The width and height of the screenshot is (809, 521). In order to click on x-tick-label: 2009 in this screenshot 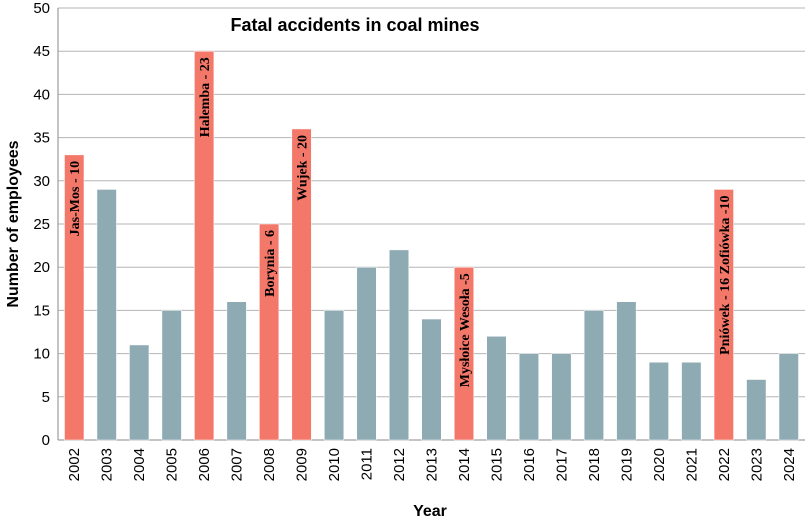, I will do `click(302, 464)`.